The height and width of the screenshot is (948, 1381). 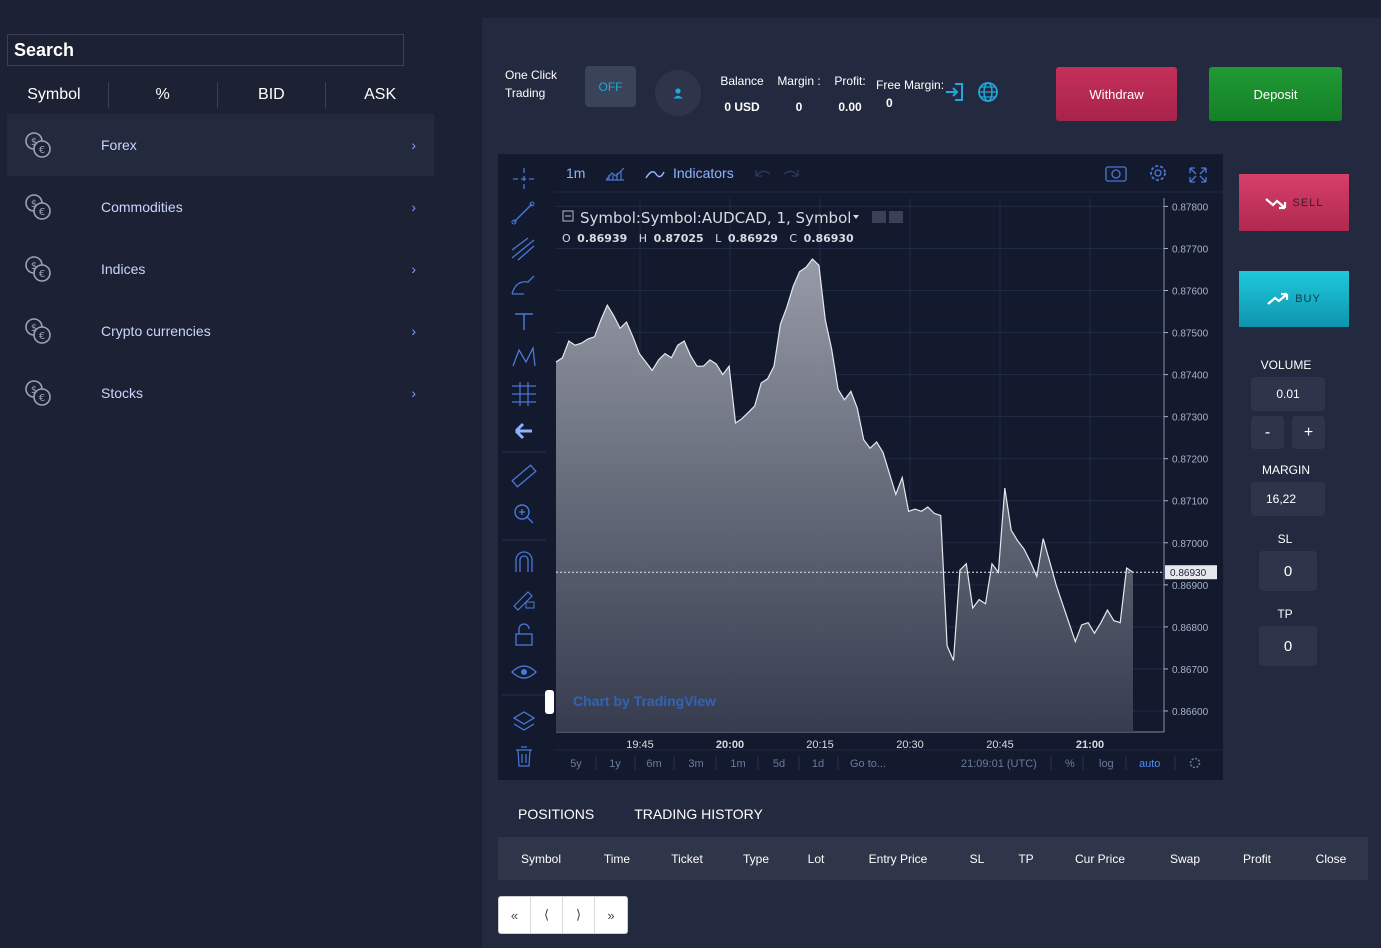 I want to click on undo-icon, so click(x=763, y=173).